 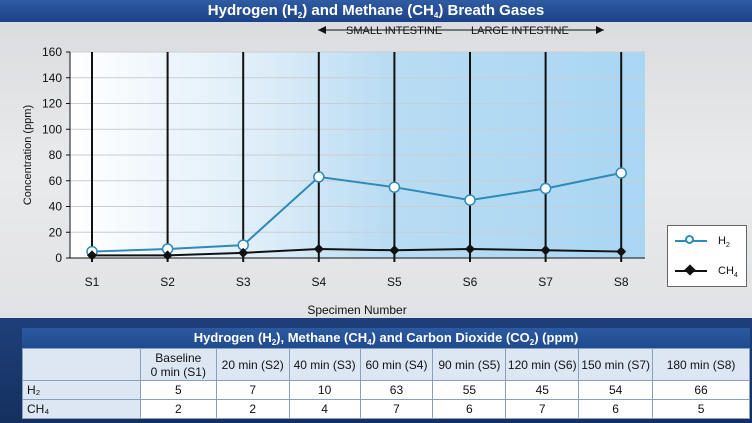 I want to click on diamond-marker-icon, so click(x=690, y=270).